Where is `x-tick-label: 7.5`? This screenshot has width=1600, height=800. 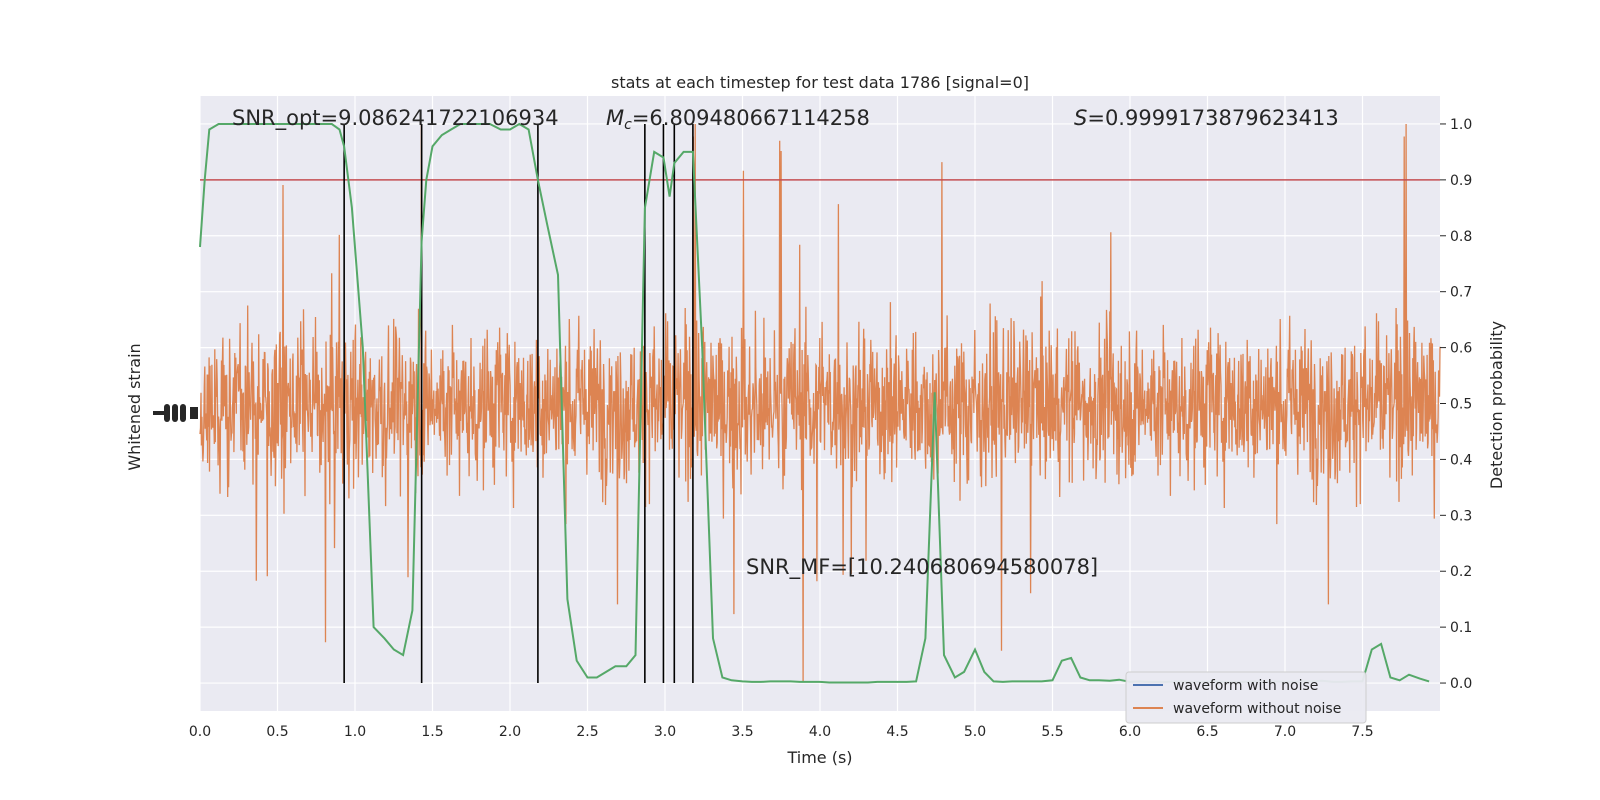 x-tick-label: 7.5 is located at coordinates (1362, 732).